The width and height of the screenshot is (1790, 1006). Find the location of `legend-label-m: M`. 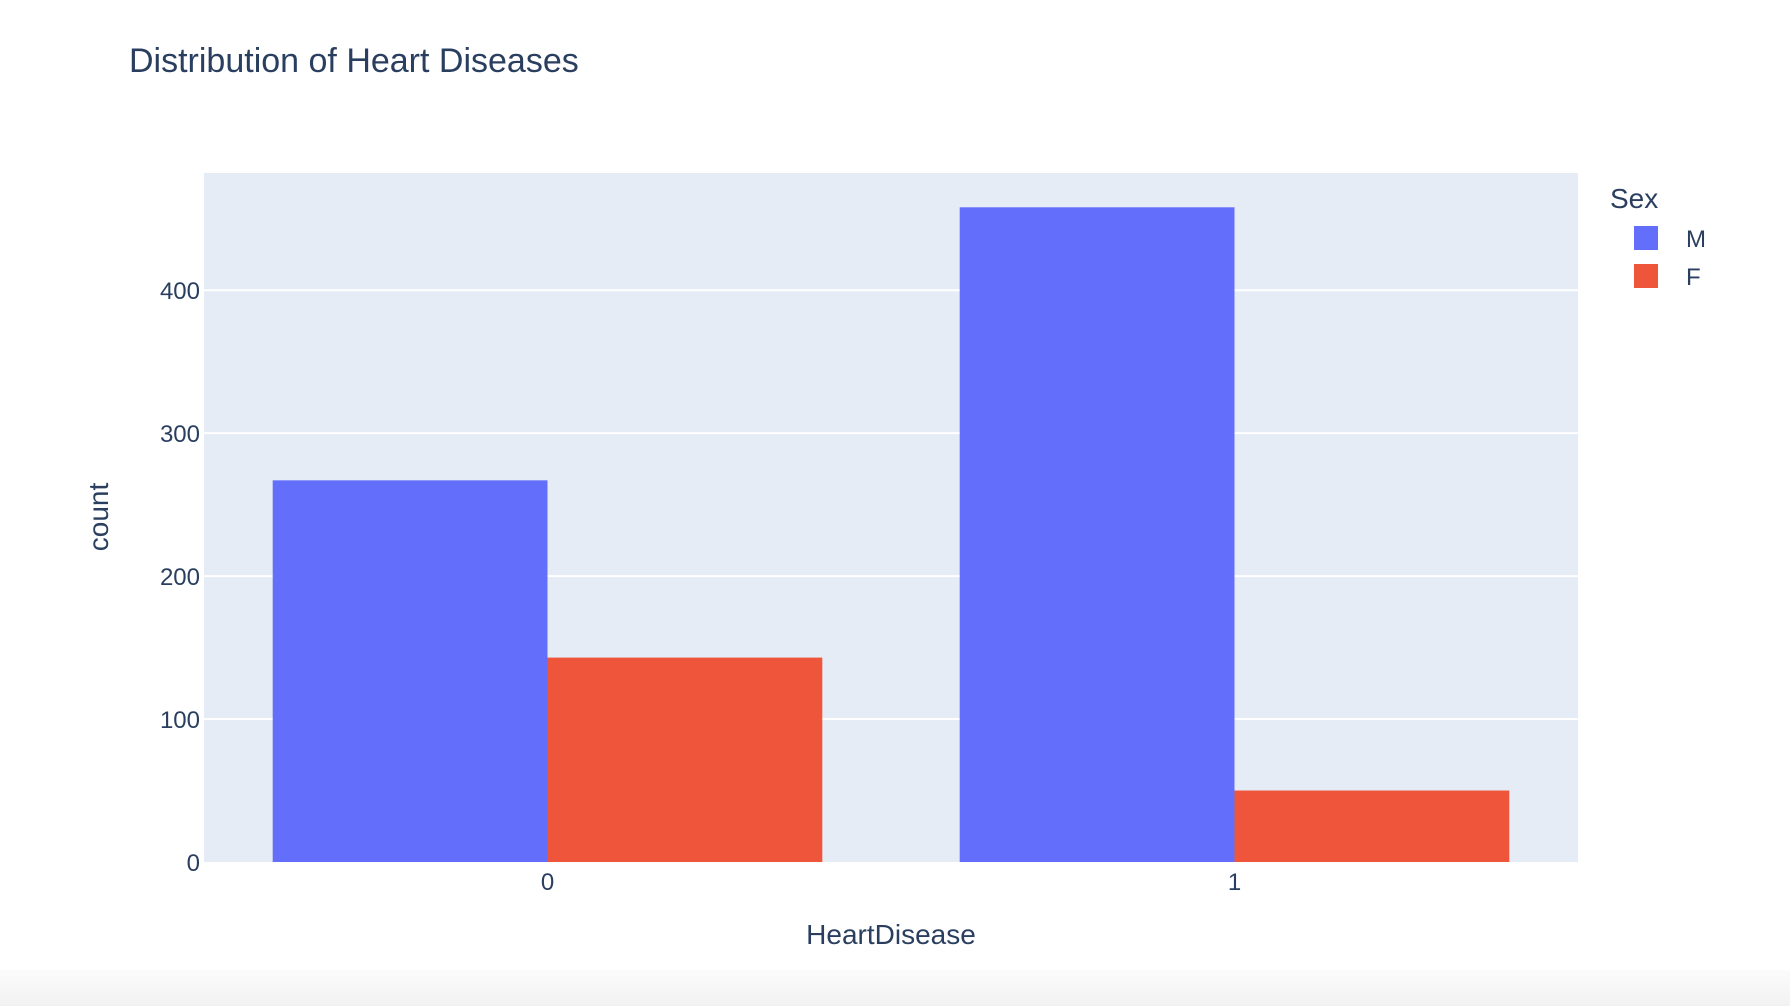

legend-label-m: M is located at coordinates (1696, 239).